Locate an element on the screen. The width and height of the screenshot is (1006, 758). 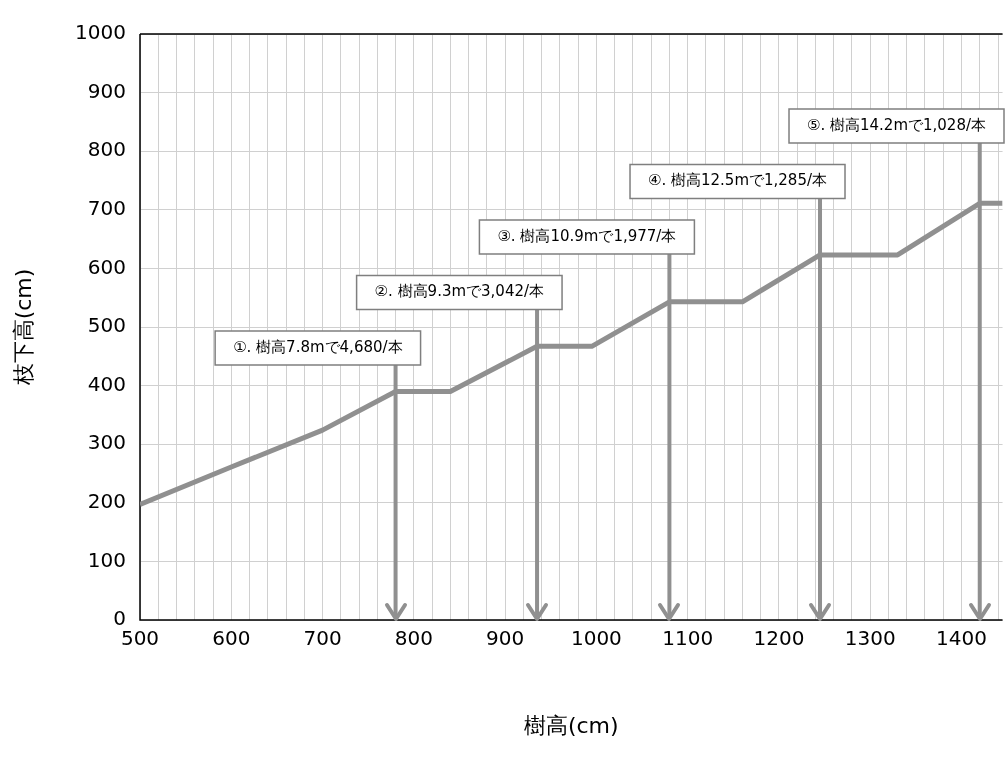
ref-line-label: ⑤. 樹高14.2mで1,028/本 is located at coordinates (897, 124).